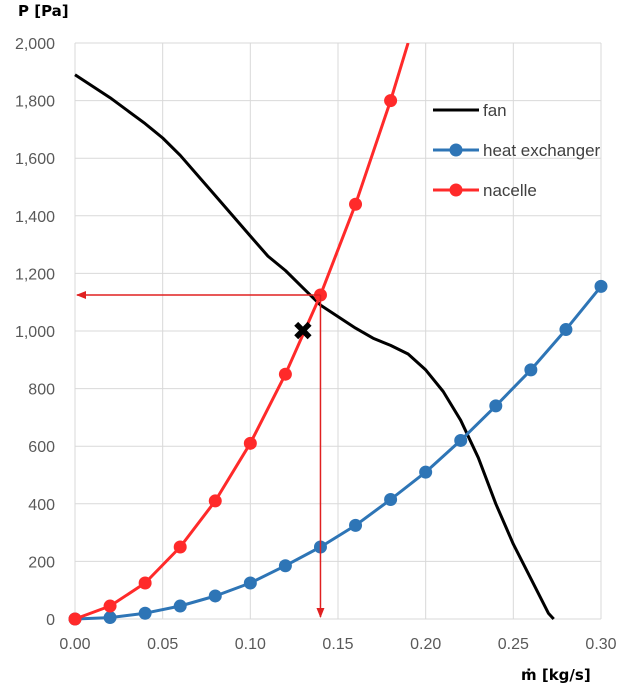  I want to click on y-tick-label: 0, so click(50, 620).